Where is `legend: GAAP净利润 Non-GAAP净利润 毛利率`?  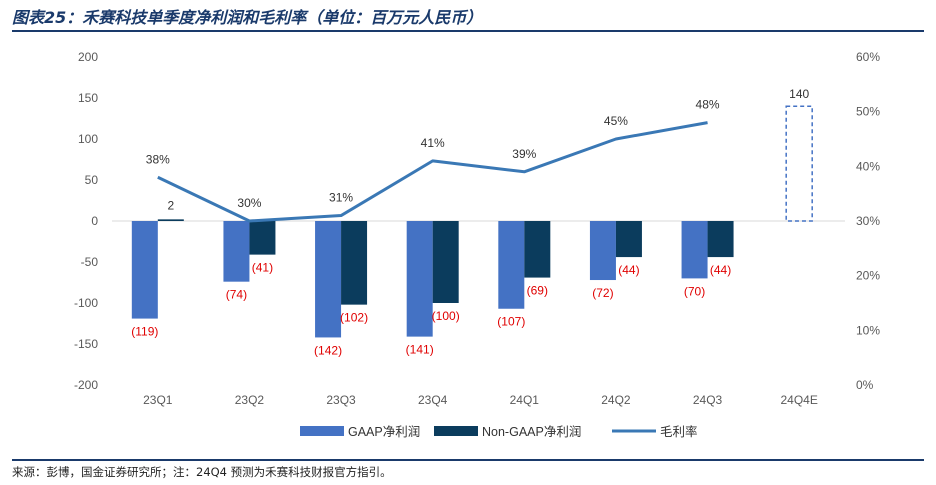
legend: GAAP净利润 Non-GAAP净利润 毛利率 is located at coordinates (499, 431).